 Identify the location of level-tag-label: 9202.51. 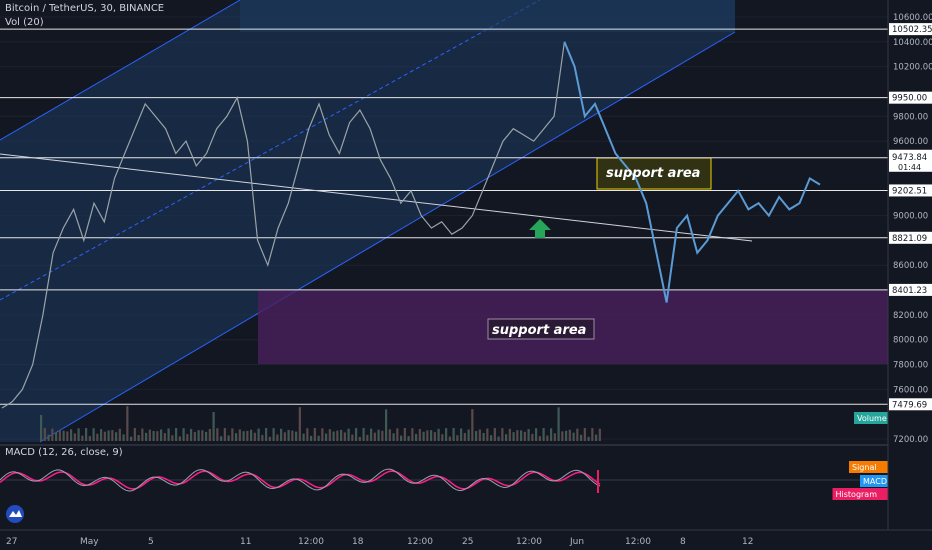
(909, 191).